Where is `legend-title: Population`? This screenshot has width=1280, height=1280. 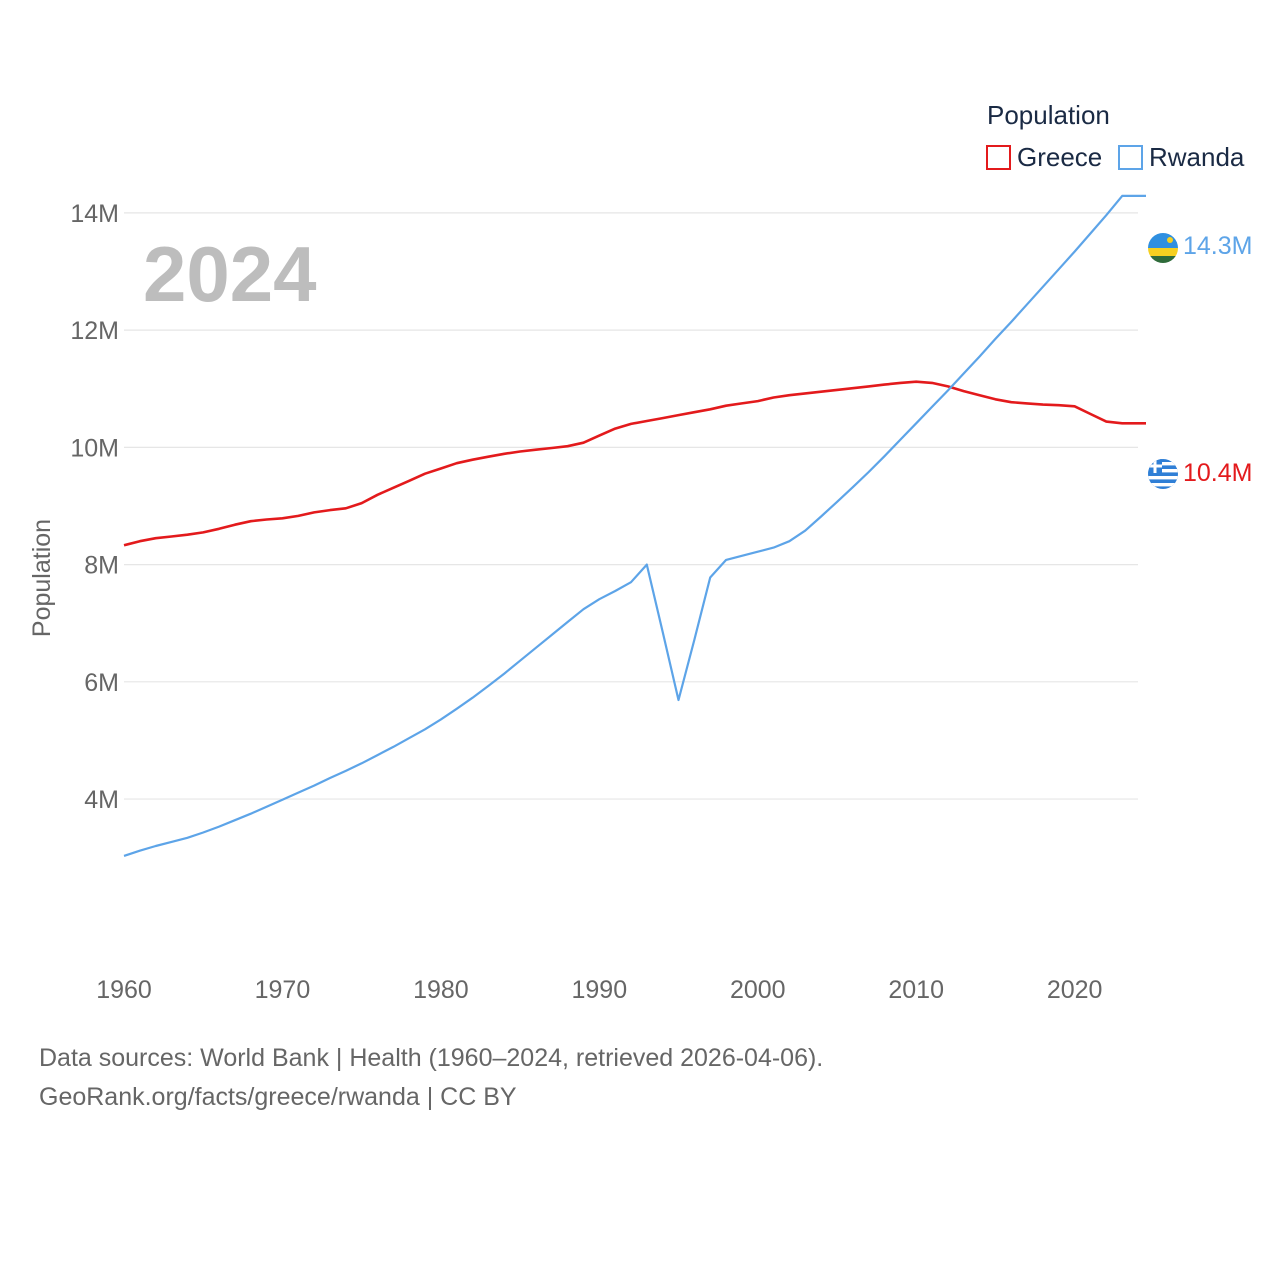
legend-title: Population is located at coordinates (1048, 115).